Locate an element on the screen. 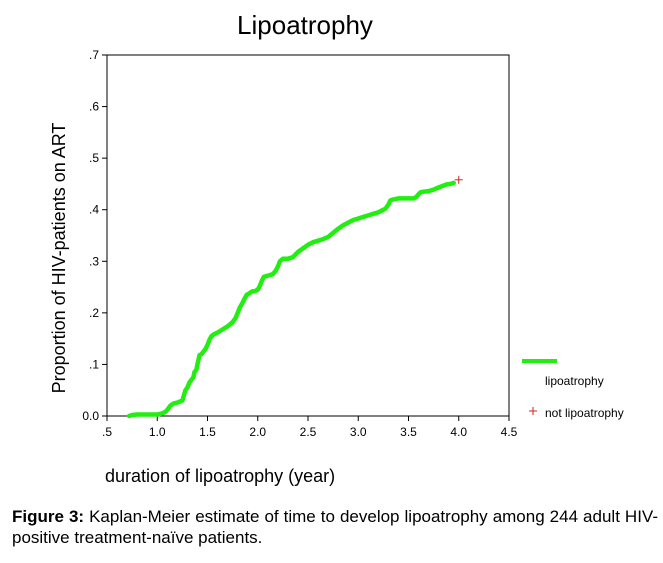  x-tick-label: 4.5 is located at coordinates (509, 432).